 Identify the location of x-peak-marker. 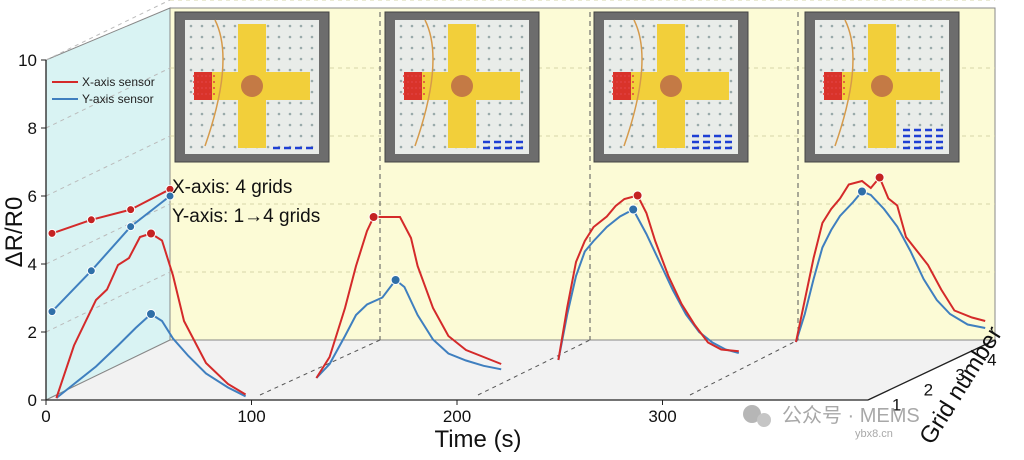
(637, 195).